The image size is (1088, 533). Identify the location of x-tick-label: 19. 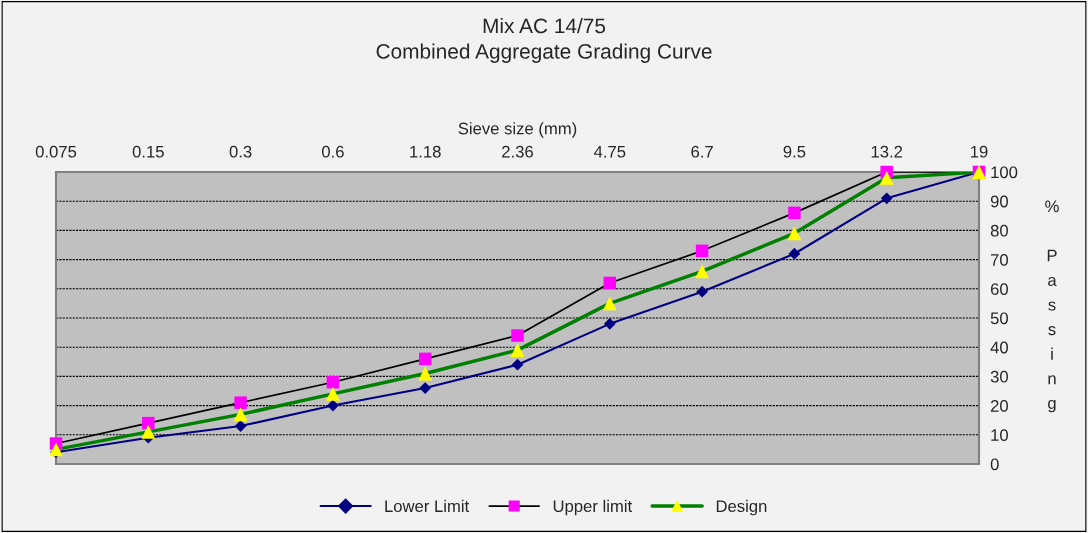
(979, 151).